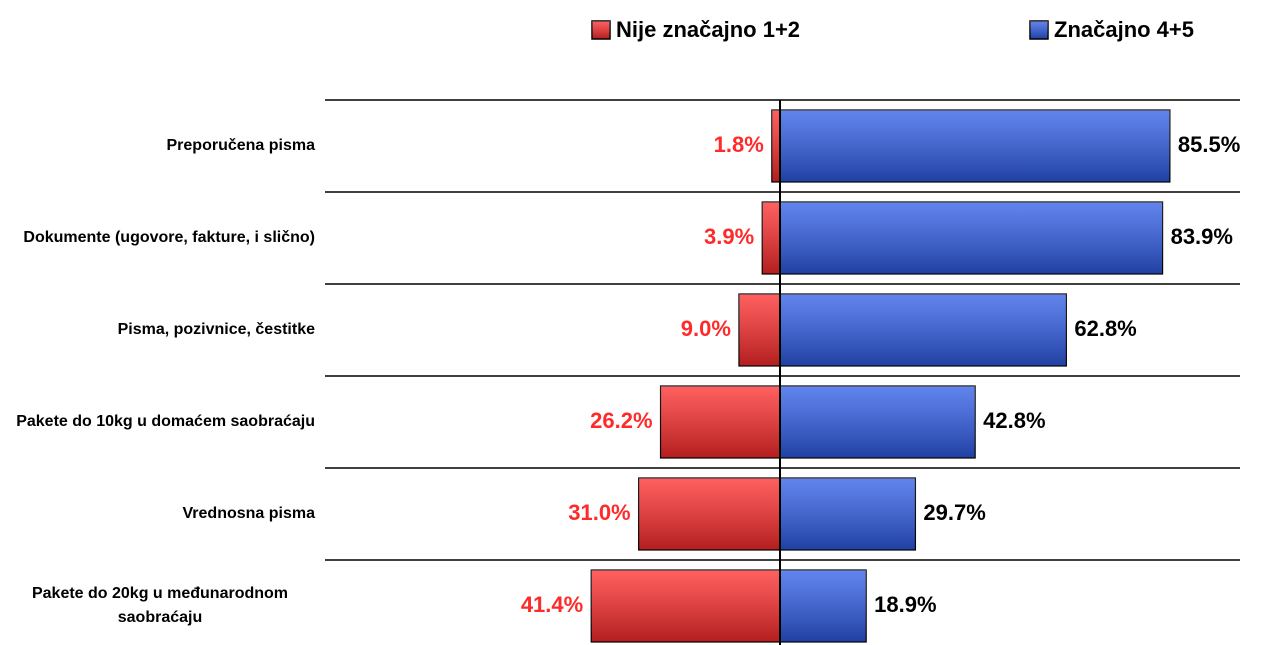 The image size is (1265, 645). I want to click on value-label: 1.8%, so click(739, 144).